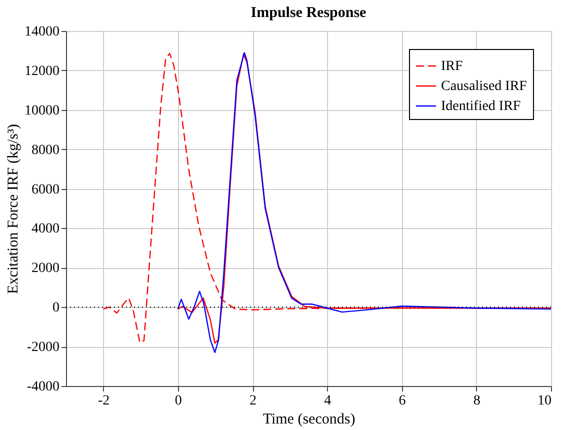 The image size is (586, 430). What do you see at coordinates (43, 348) in the screenshot?
I see `y-tick-label: -2000` at bounding box center [43, 348].